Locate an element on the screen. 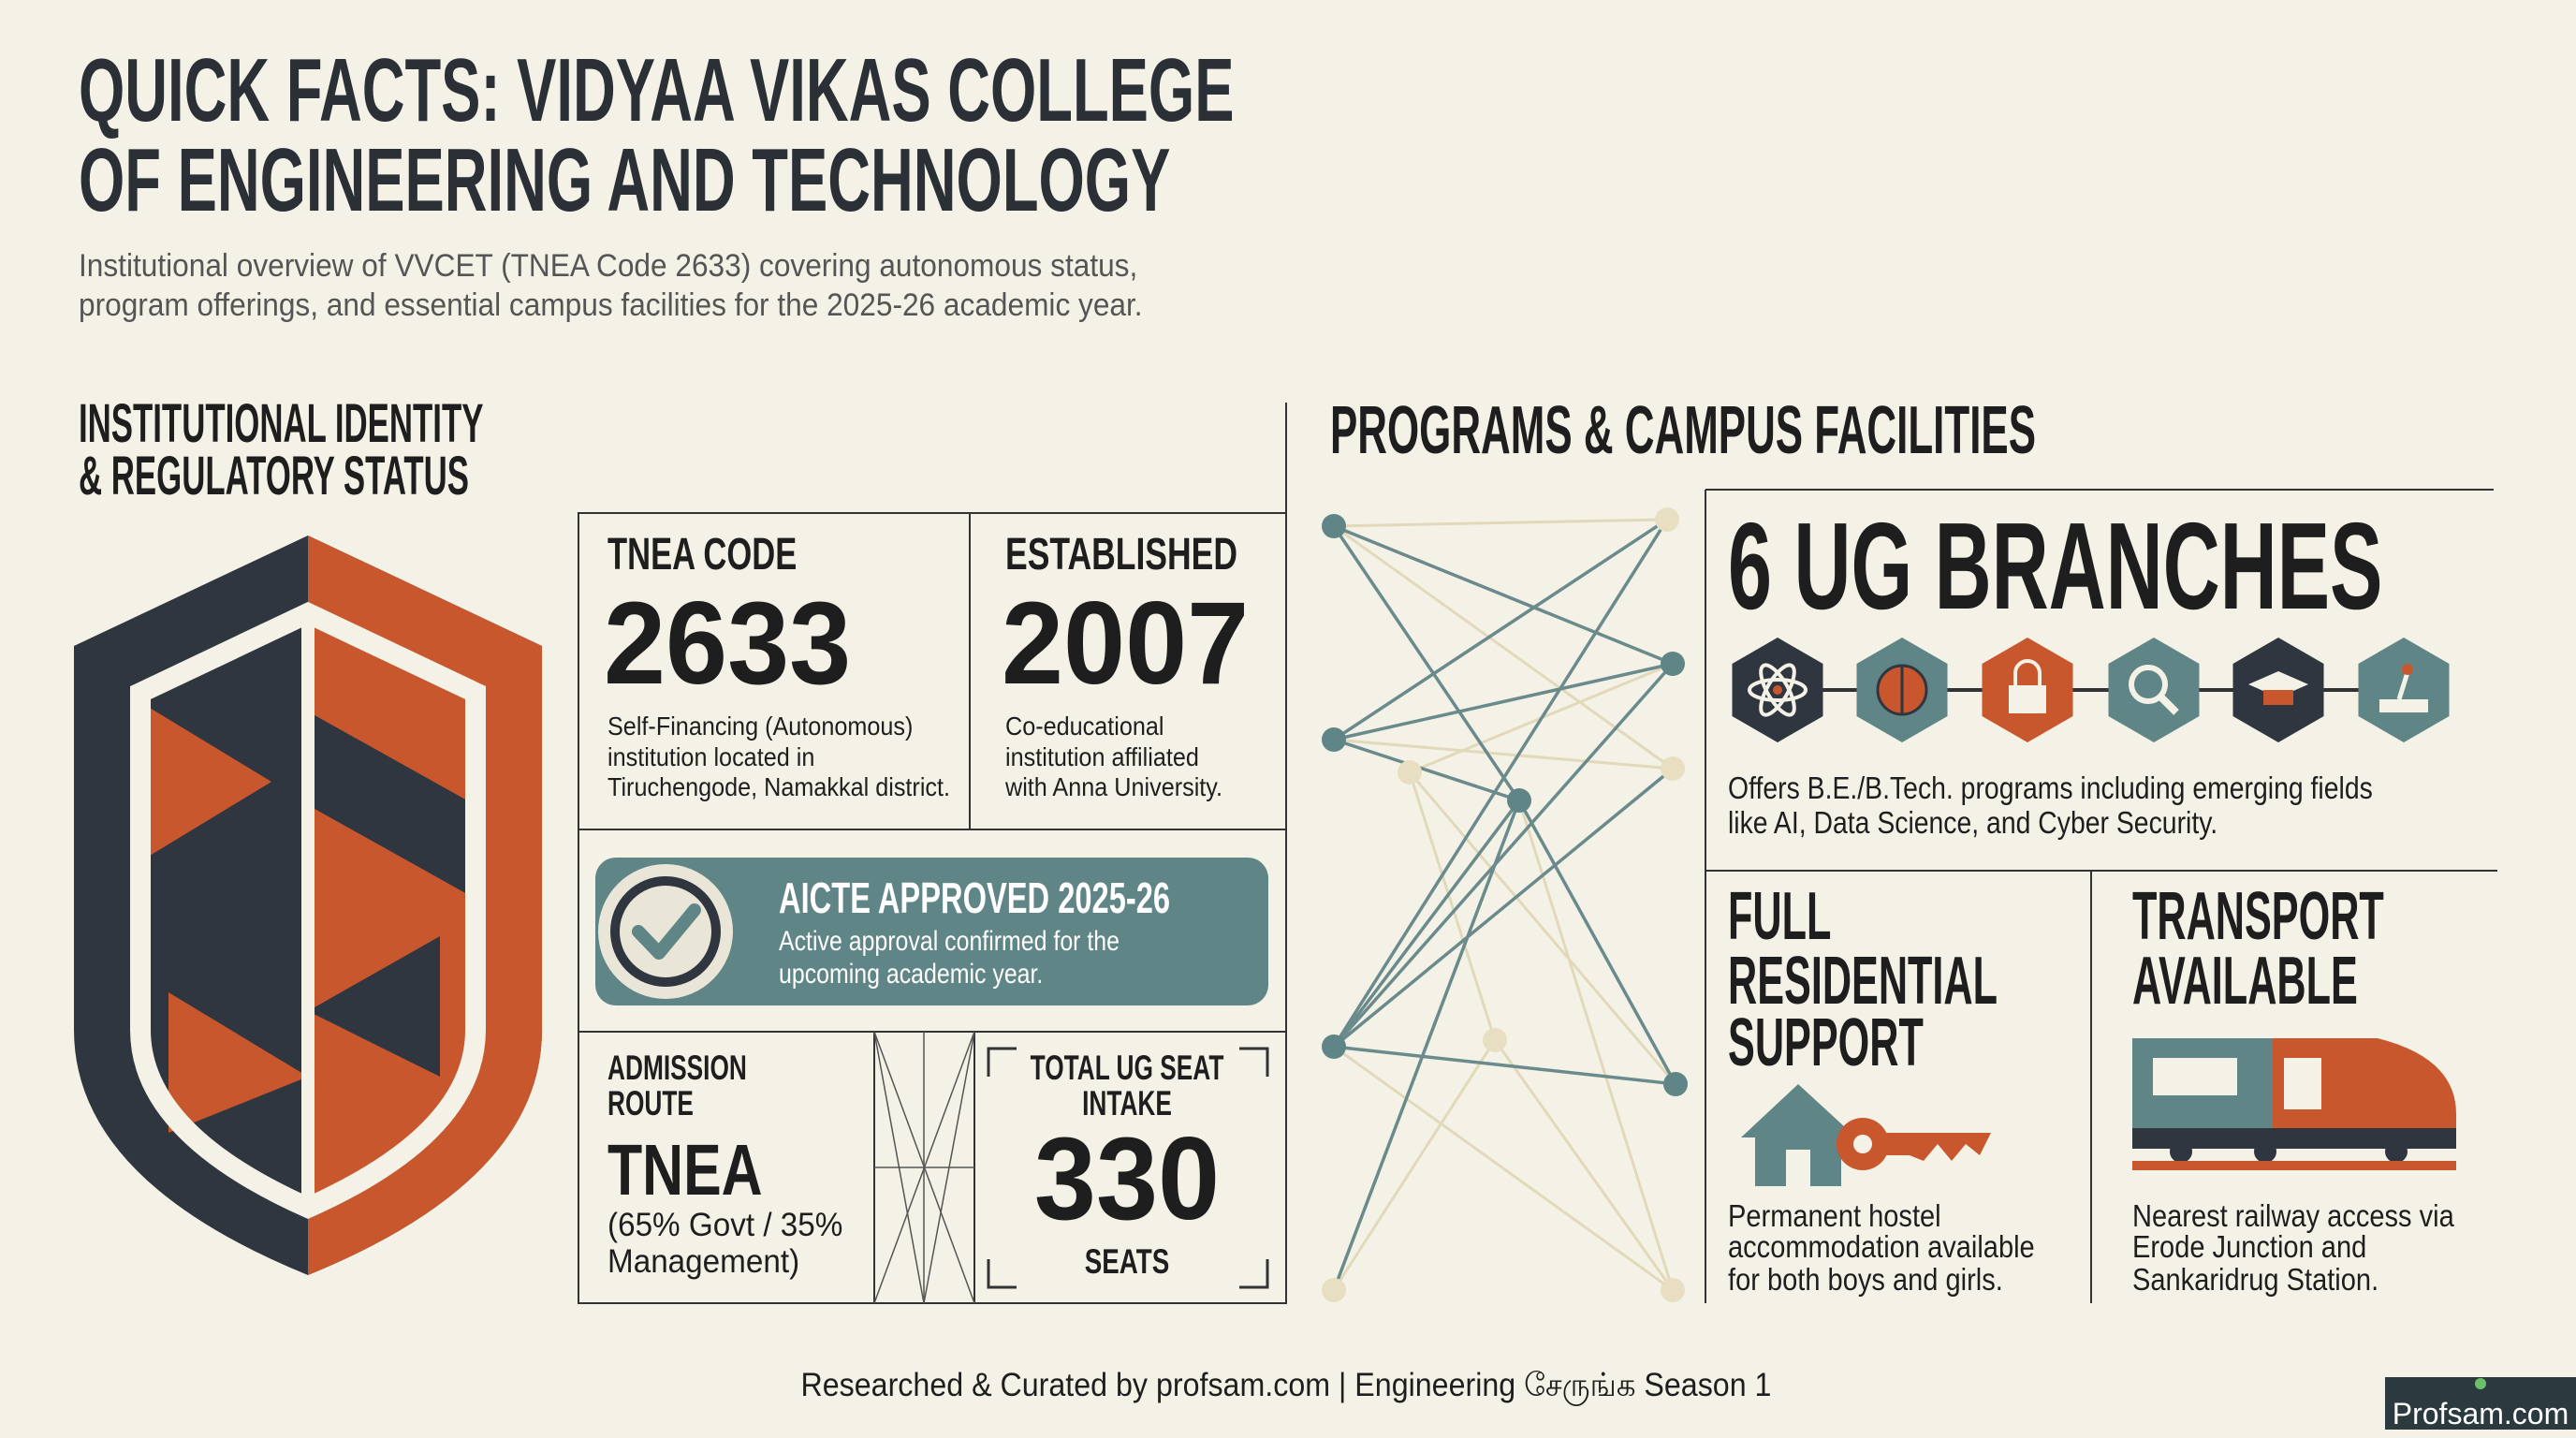 This screenshot has width=2576, height=1438. fact-label: ESTABLISHED is located at coordinates (1121, 555).